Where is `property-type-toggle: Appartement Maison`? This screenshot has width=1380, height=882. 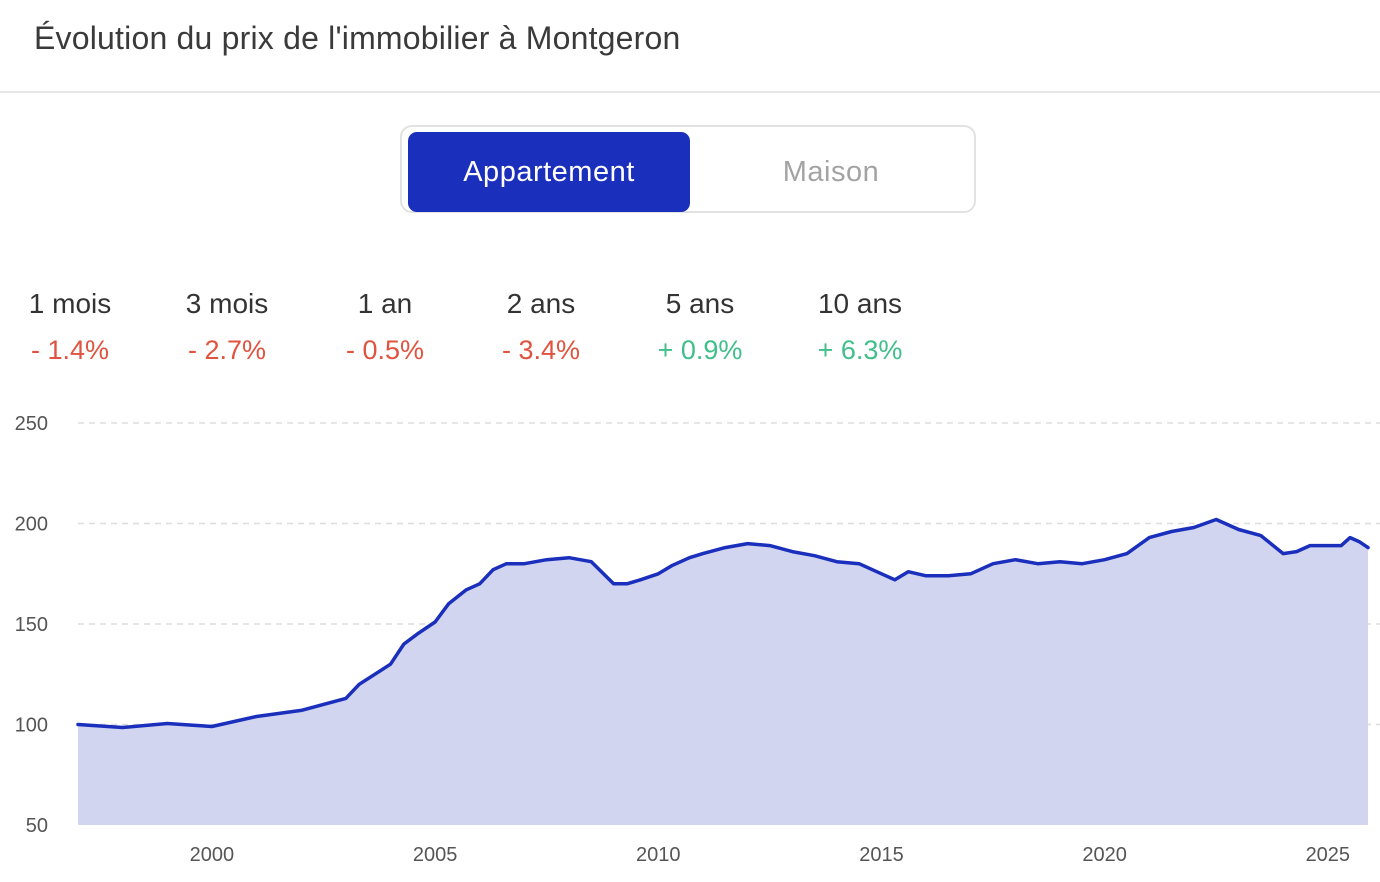 property-type-toggle: Appartement Maison is located at coordinates (688, 169).